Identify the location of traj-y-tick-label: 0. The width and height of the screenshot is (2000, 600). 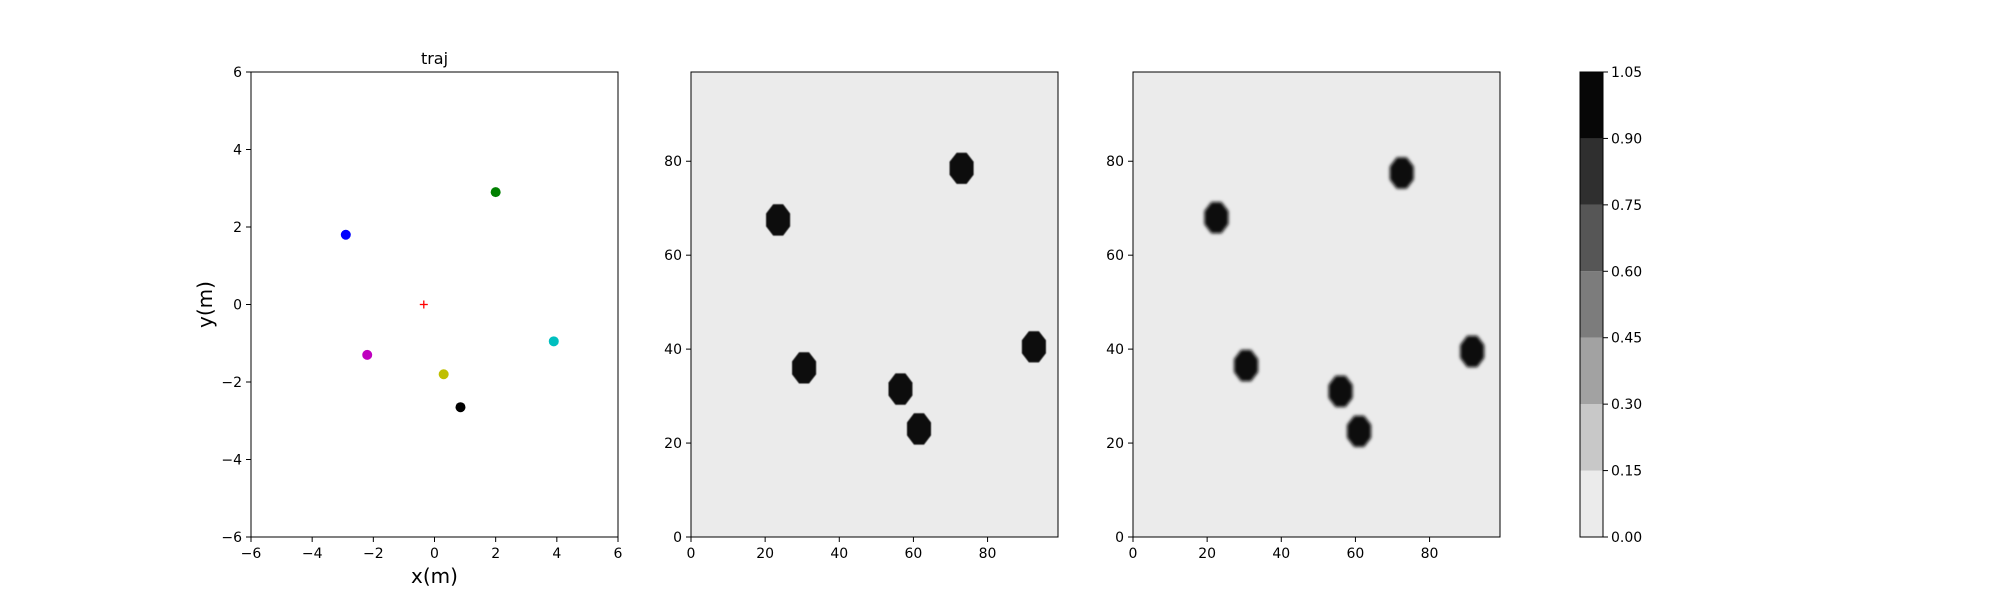
(237, 306).